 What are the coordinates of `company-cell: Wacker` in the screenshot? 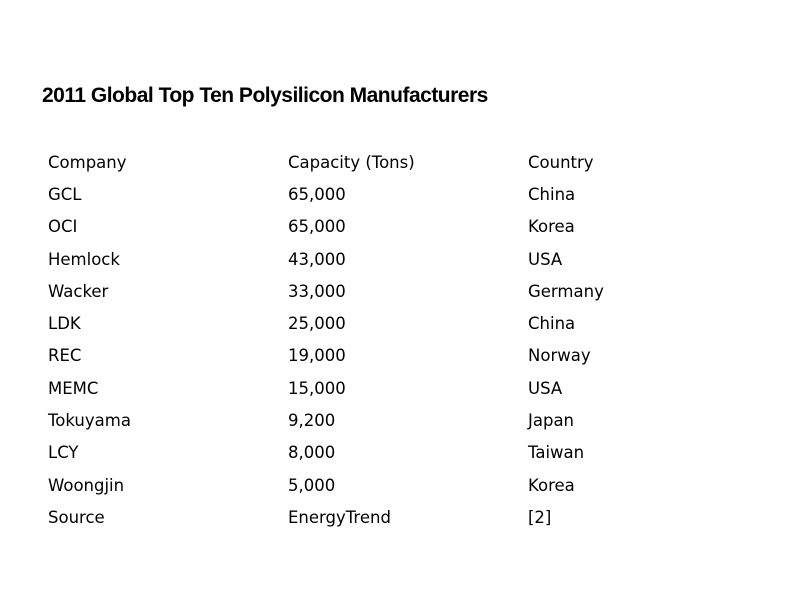 It's located at (78, 291).